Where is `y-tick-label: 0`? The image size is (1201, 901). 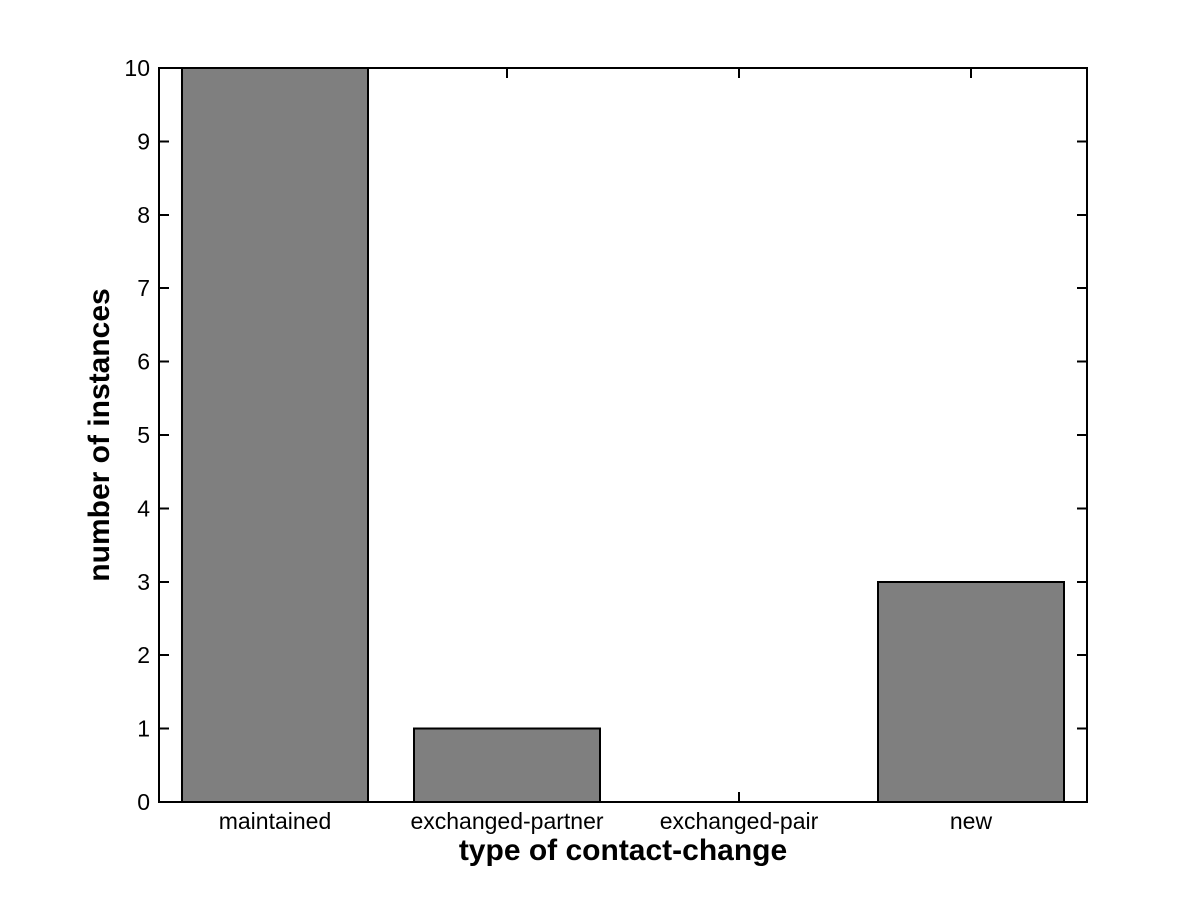
y-tick-label: 0 is located at coordinates (143, 802).